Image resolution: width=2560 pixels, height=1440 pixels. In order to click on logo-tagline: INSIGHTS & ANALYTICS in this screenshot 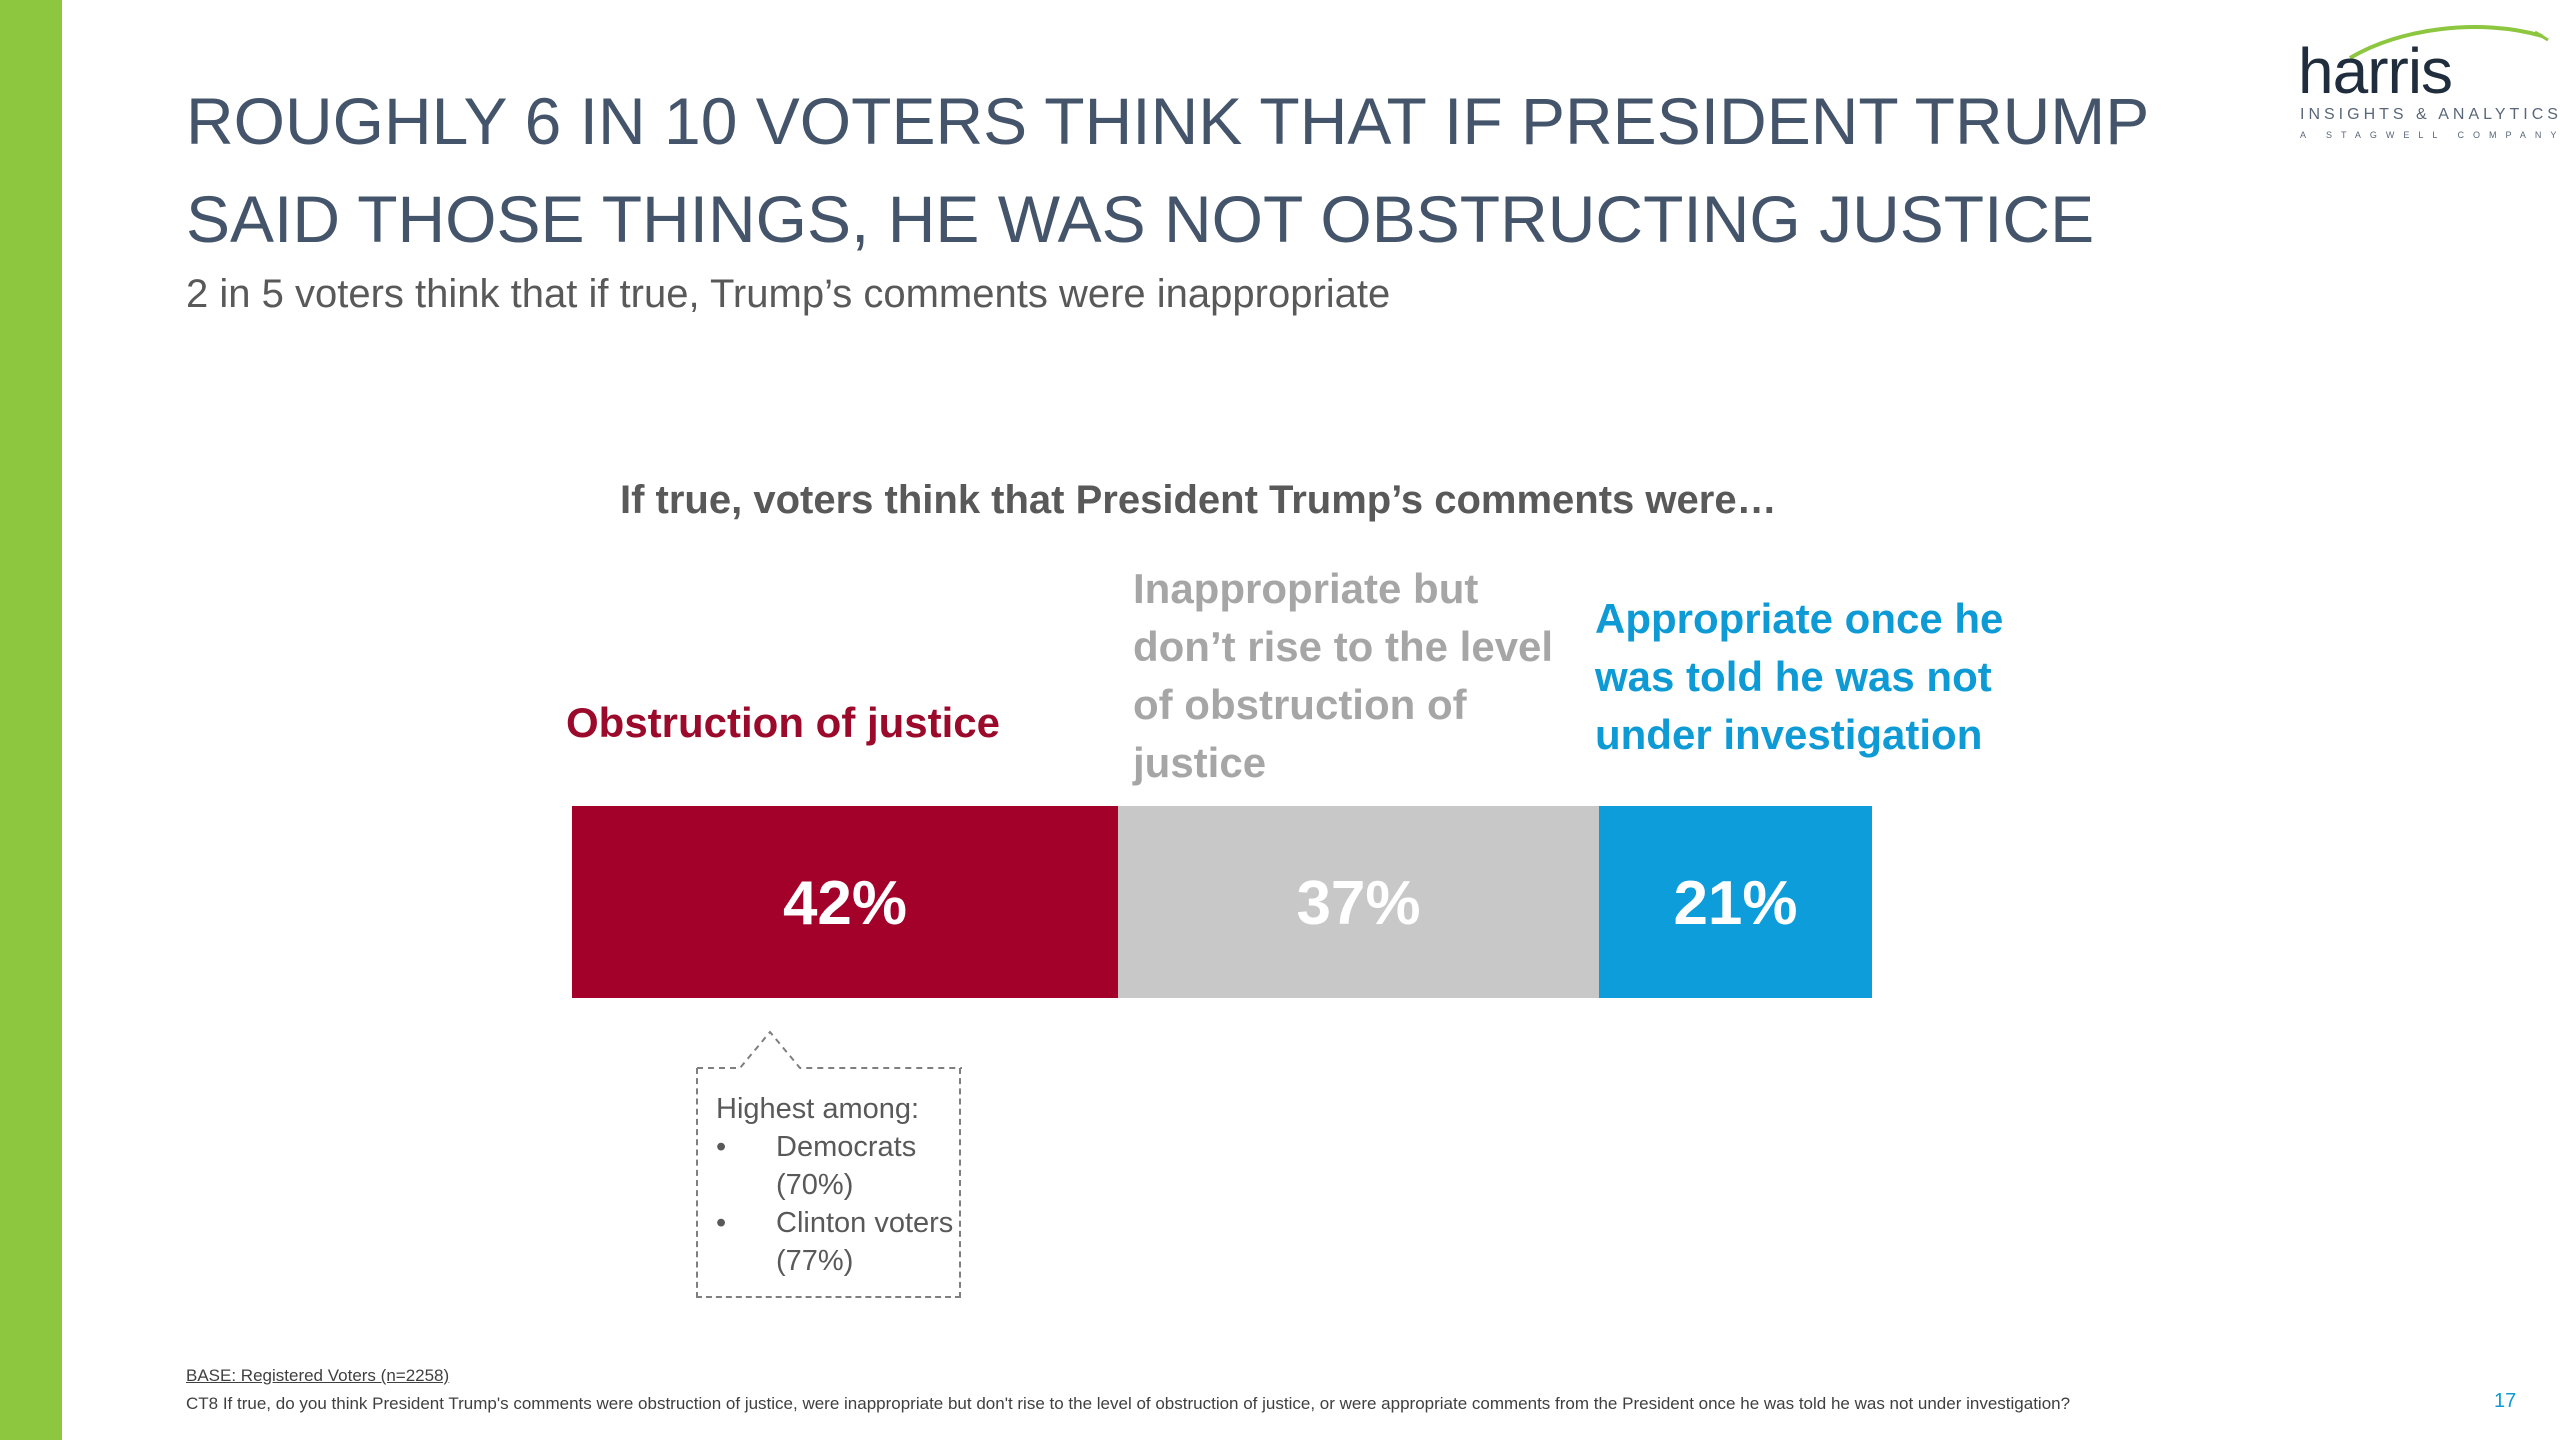, I will do `click(2430, 114)`.